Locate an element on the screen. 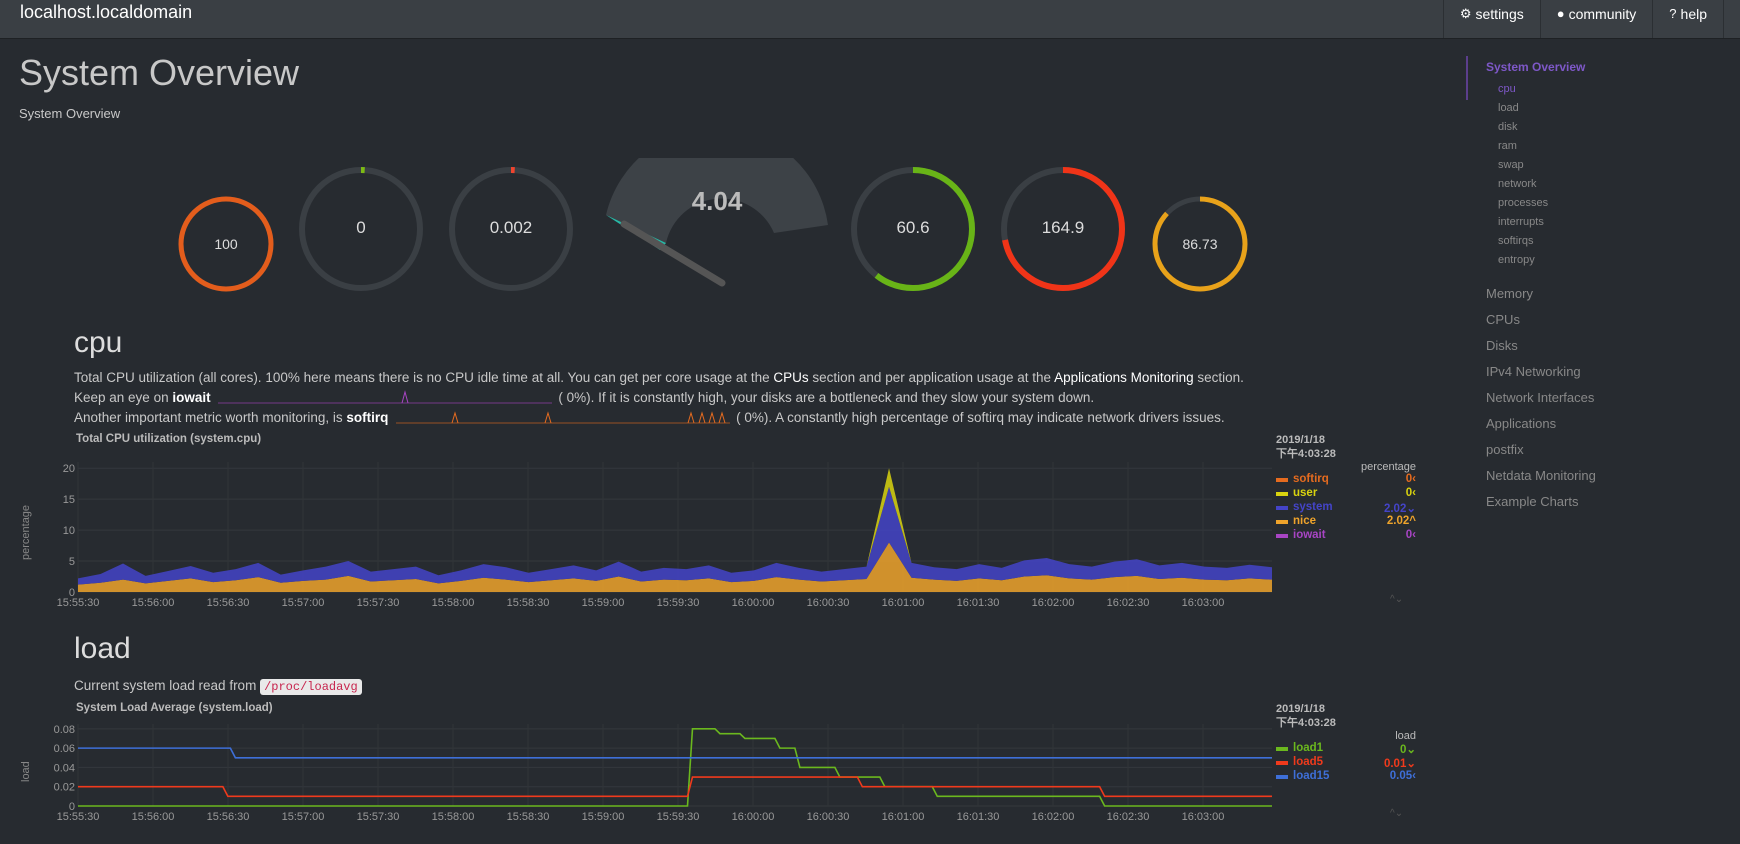  sidebar-item-cpus: CPUs is located at coordinates (1503, 319).